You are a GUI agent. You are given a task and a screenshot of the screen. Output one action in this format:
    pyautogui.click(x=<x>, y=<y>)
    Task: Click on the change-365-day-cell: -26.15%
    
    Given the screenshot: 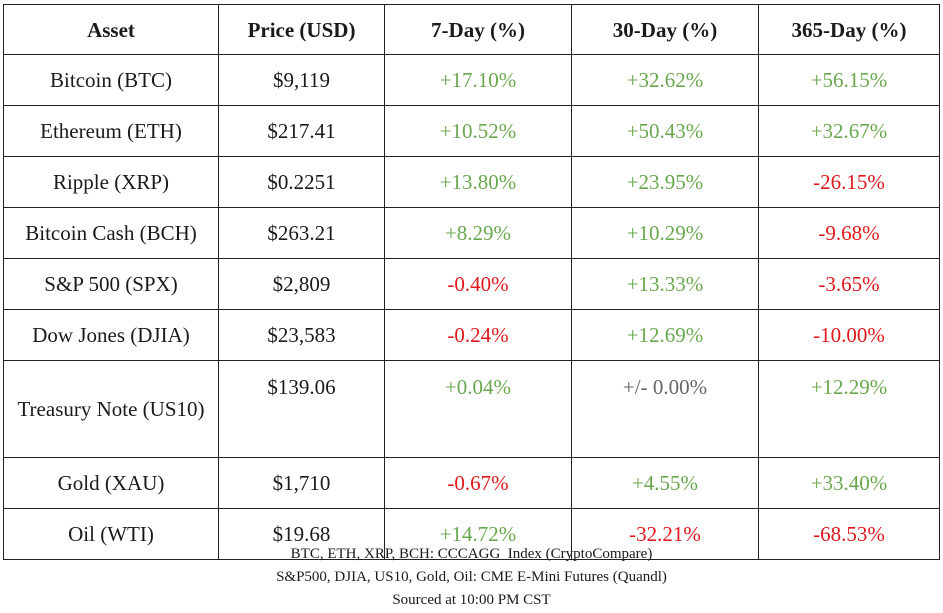 What is the action you would take?
    pyautogui.click(x=849, y=182)
    